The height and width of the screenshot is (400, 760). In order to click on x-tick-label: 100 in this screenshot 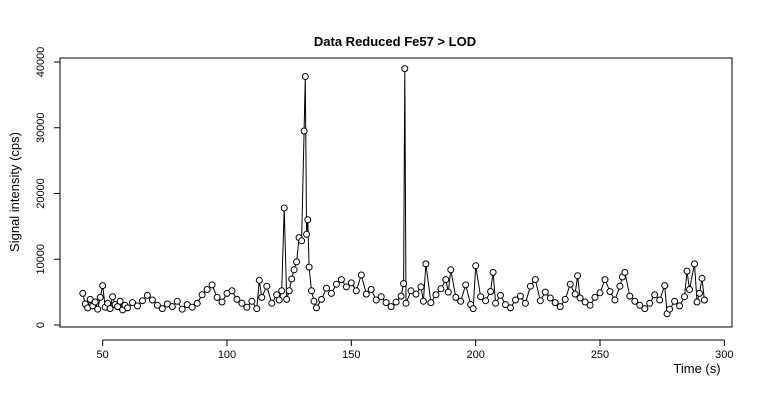, I will do `click(227, 355)`.